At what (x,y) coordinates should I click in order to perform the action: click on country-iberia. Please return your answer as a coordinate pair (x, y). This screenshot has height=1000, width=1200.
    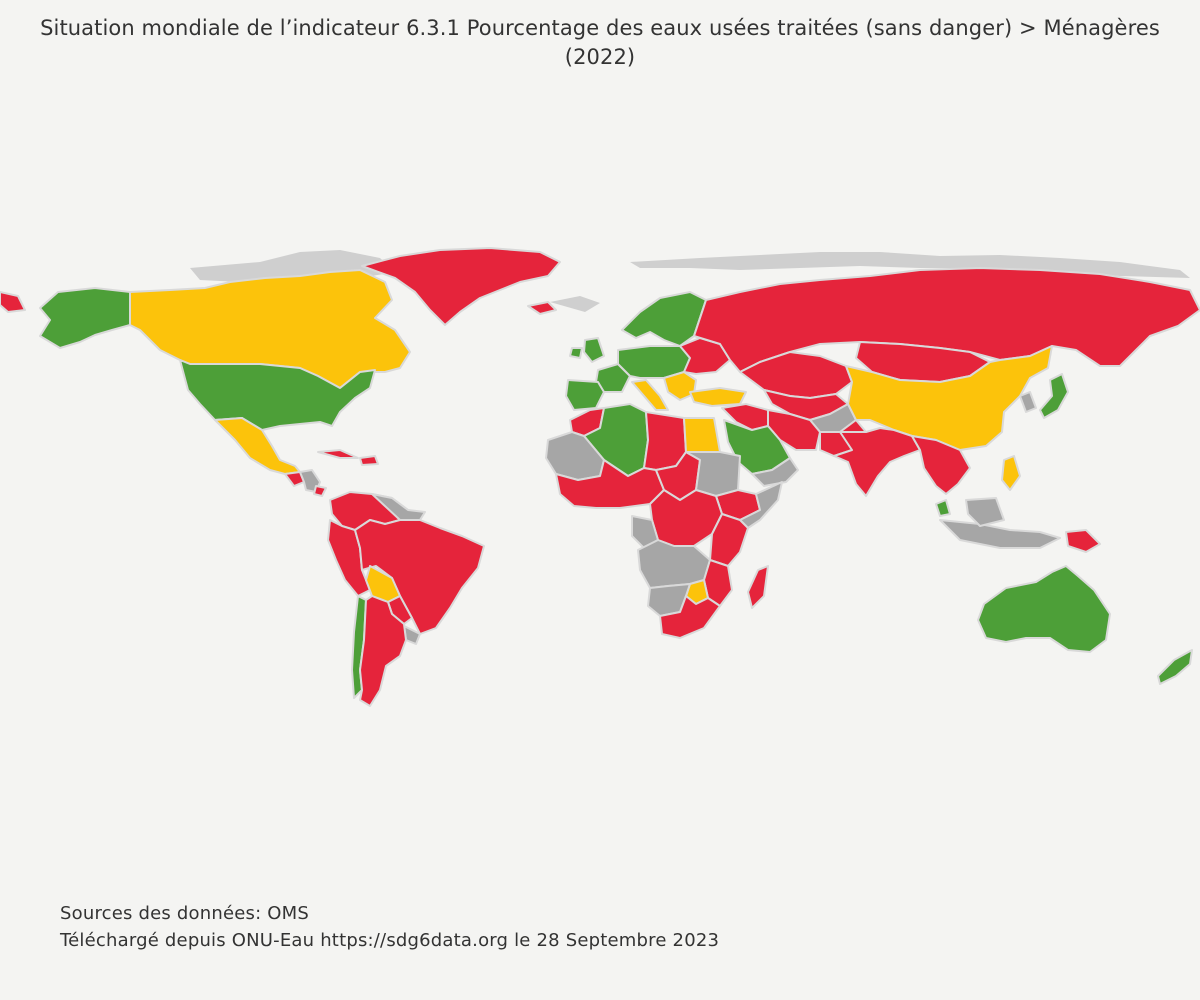
    Looking at the image, I should click on (585, 395).